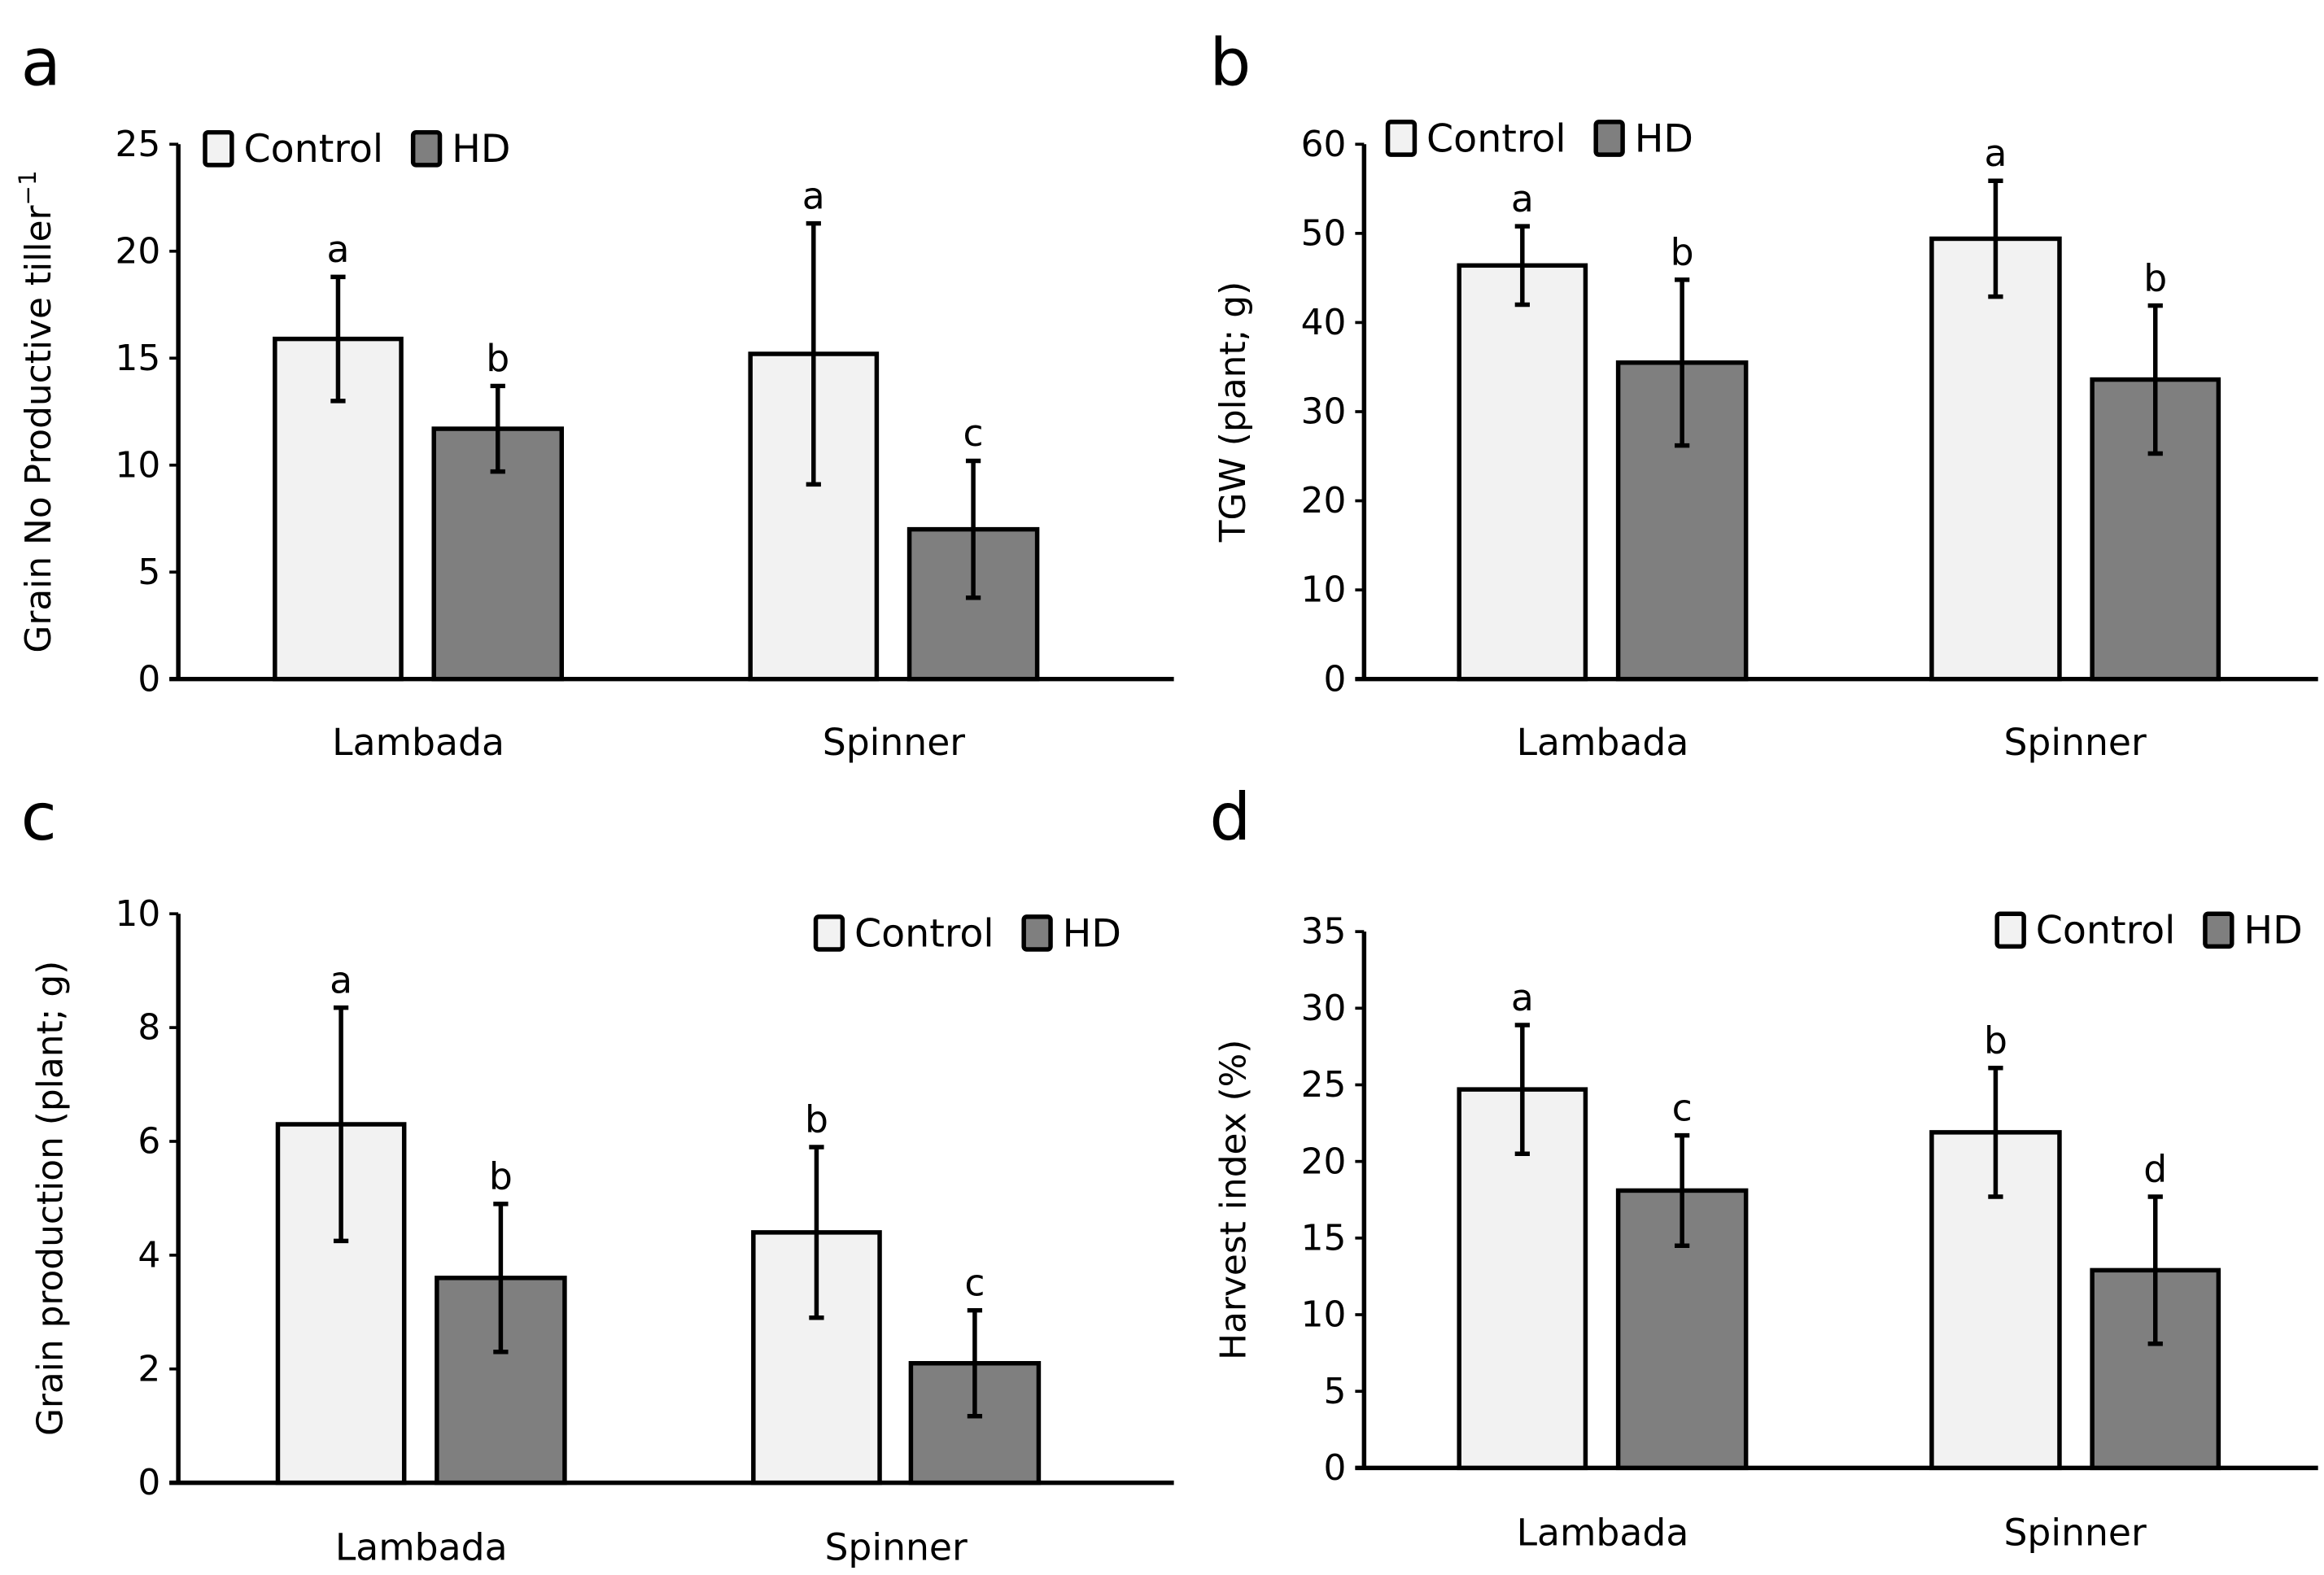 The width and height of the screenshot is (2324, 1575). What do you see at coordinates (1324, 322) in the screenshot?
I see `y-tick-label: 40` at bounding box center [1324, 322].